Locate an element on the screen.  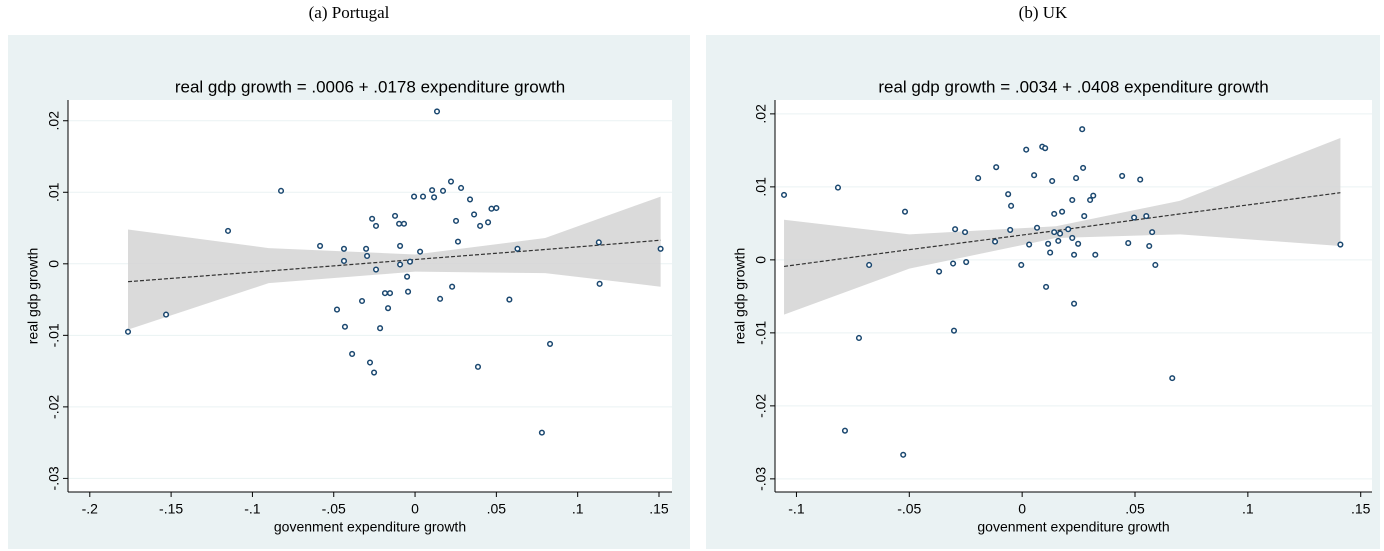
x-tick-label: -.1 is located at coordinates (252, 509).